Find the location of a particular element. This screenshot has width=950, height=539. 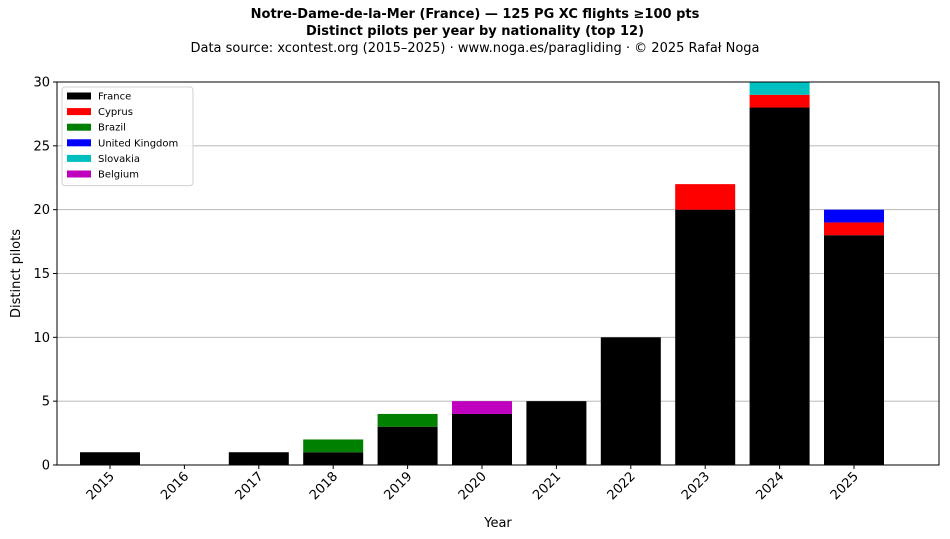

bar-segment-cyprus-2024 is located at coordinates (779, 101).